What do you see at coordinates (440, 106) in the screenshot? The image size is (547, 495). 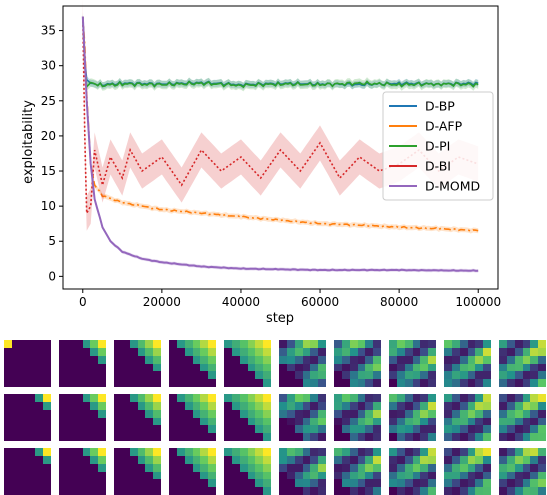 I see `legend-label: D-BP` at bounding box center [440, 106].